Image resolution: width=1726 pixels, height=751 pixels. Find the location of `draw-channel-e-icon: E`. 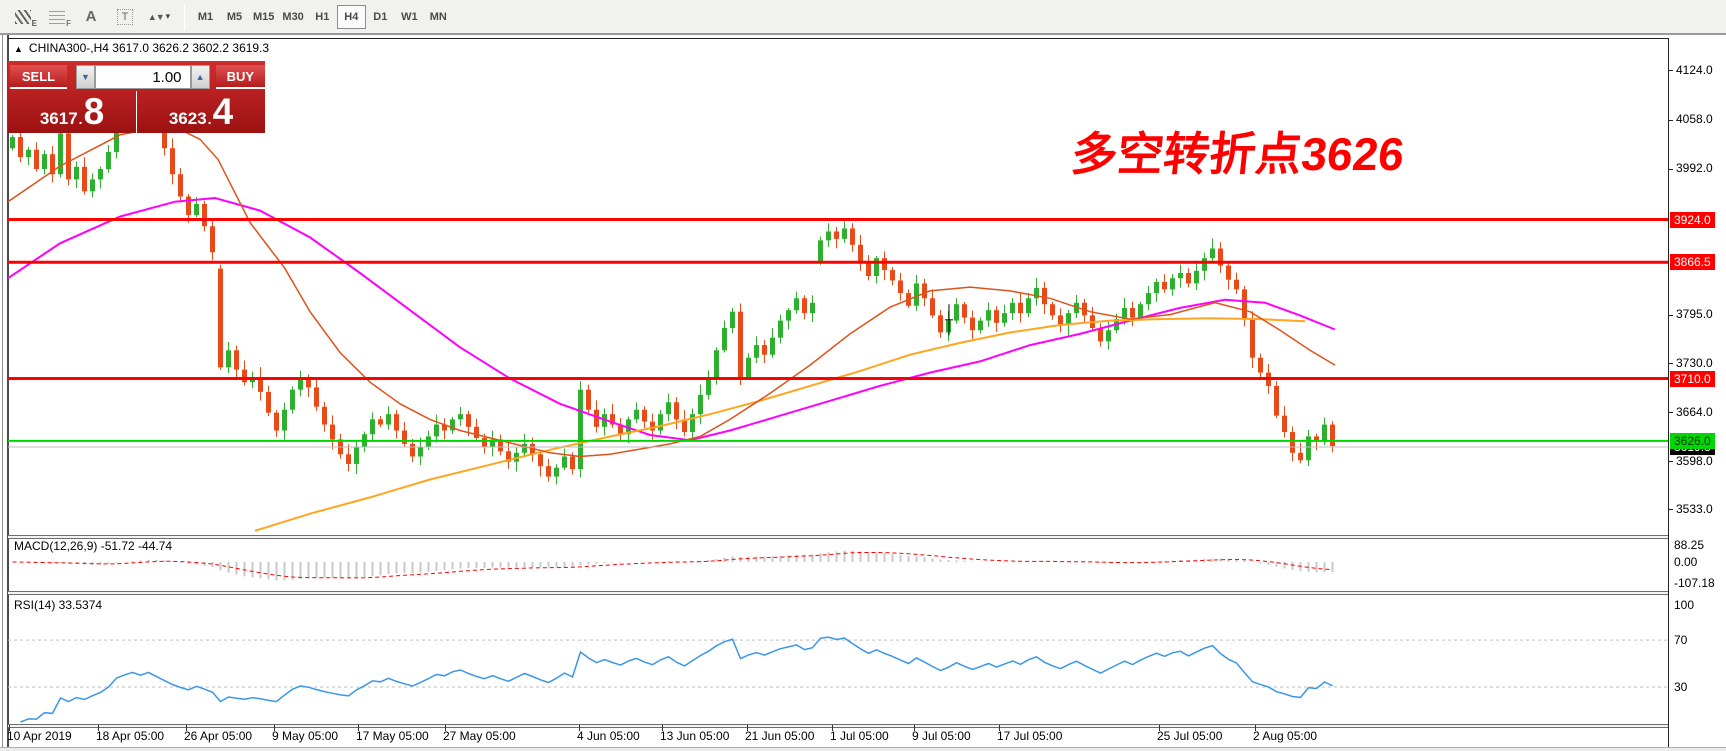

draw-channel-e-icon: E is located at coordinates (23, 17).